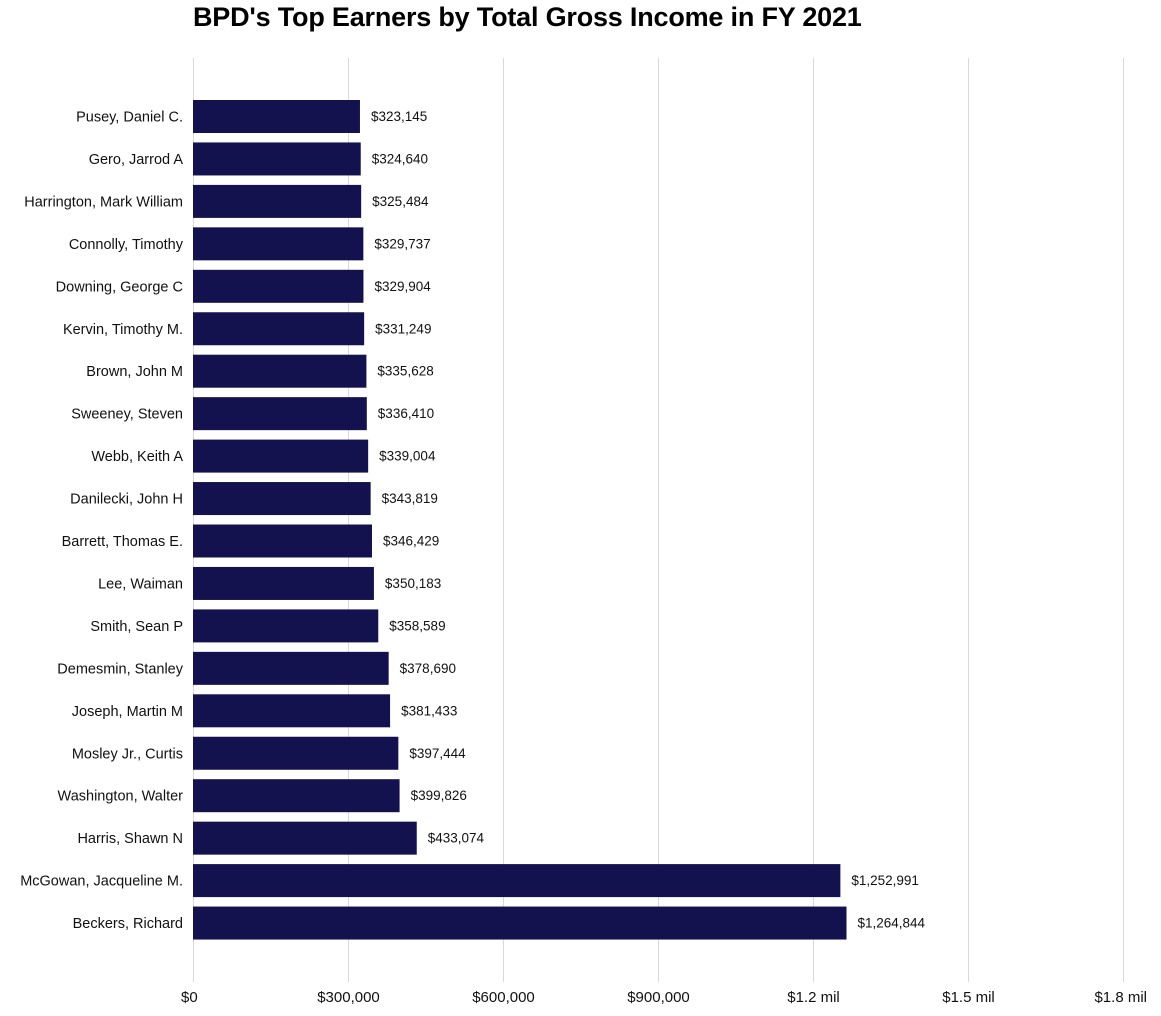 This screenshot has height=1016, width=1161. What do you see at coordinates (405, 371) in the screenshot?
I see `value-label: $335,628` at bounding box center [405, 371].